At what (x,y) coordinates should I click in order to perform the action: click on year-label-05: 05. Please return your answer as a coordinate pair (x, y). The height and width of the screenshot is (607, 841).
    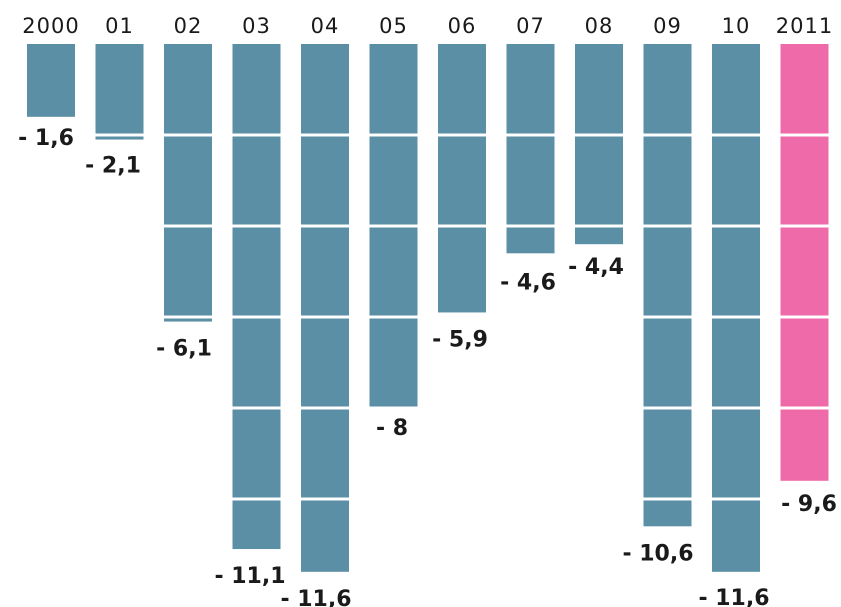
    Looking at the image, I should click on (393, 26).